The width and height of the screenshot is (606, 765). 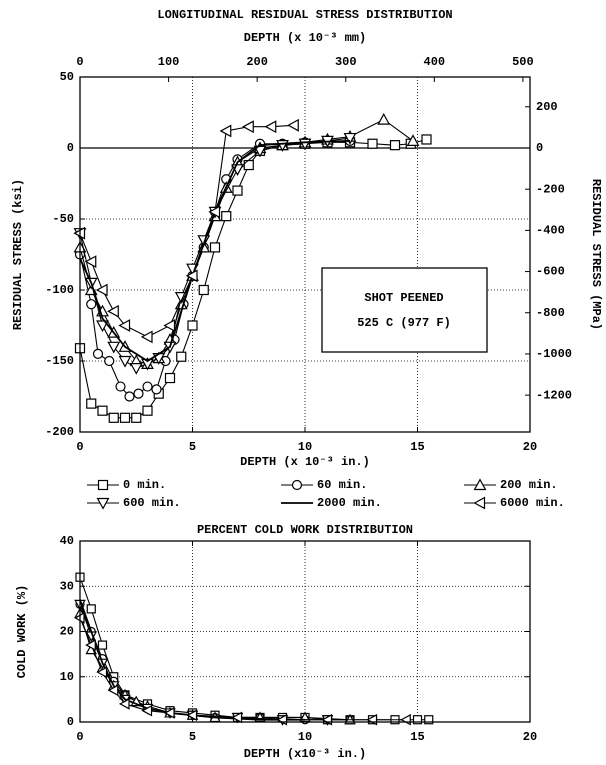 What do you see at coordinates (257, 62) in the screenshot?
I see `x2-tick-label: 200` at bounding box center [257, 62].